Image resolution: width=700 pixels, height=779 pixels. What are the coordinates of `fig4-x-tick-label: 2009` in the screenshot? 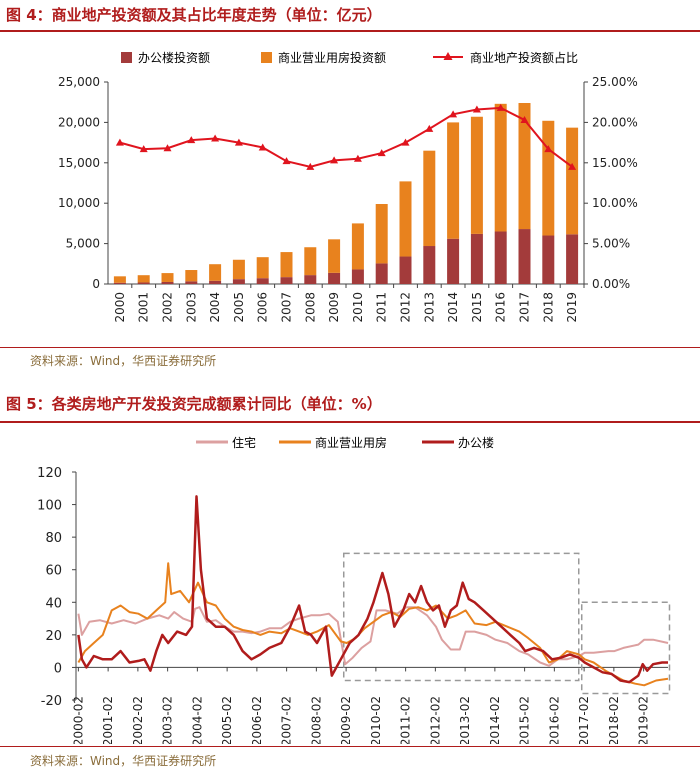 It's located at (334, 307).